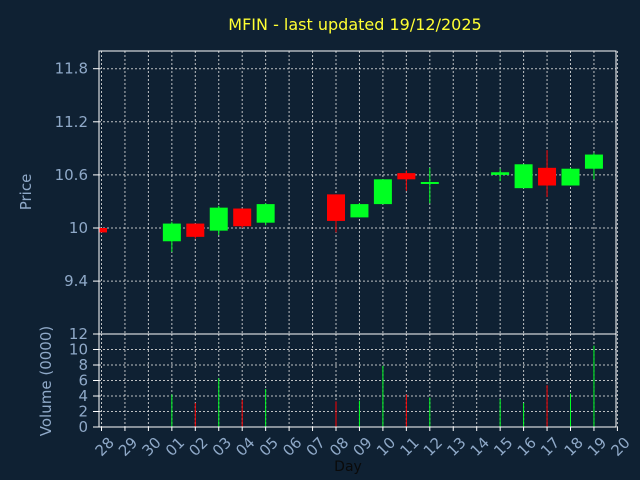 This screenshot has height=480, width=640. I want to click on x-tick-label: 13, so click(456, 447).